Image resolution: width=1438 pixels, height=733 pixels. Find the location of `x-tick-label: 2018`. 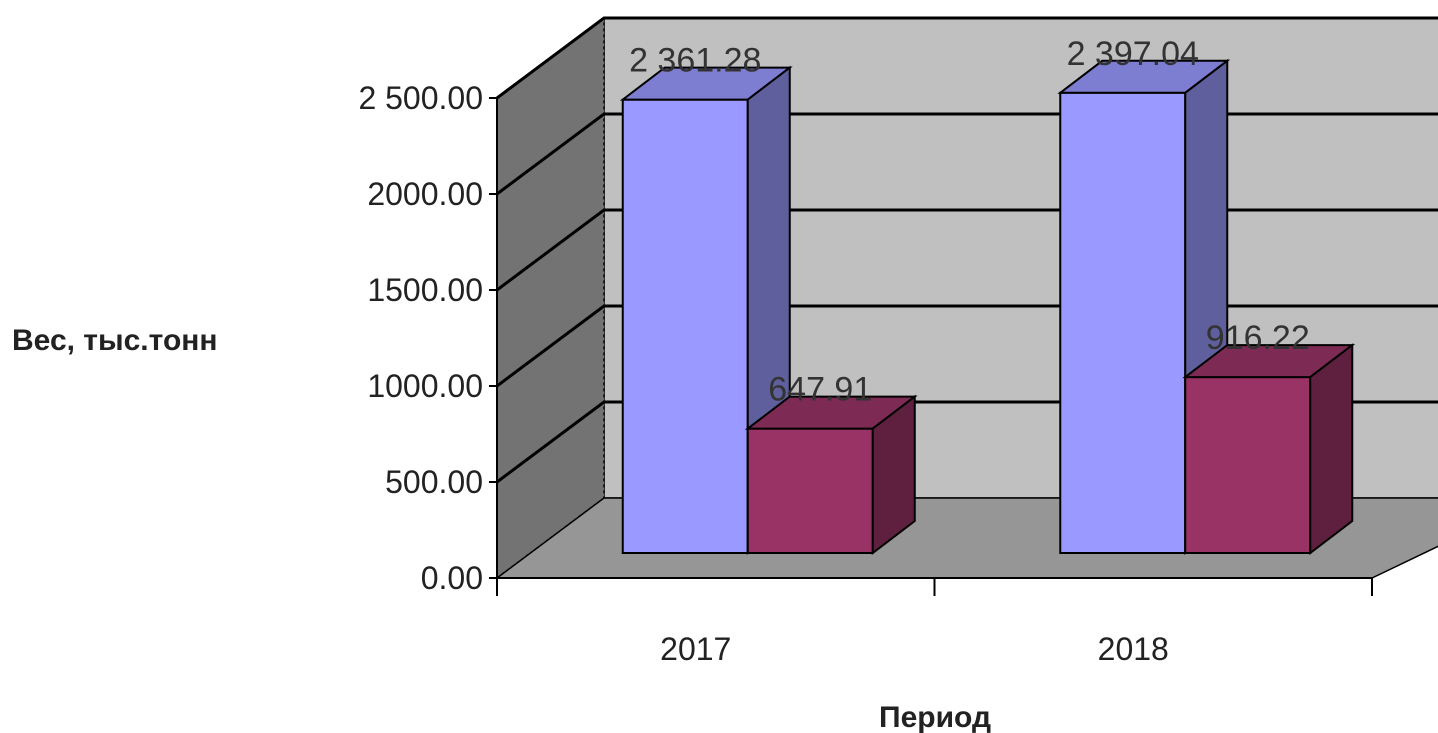

x-tick-label: 2018 is located at coordinates (1133, 649).